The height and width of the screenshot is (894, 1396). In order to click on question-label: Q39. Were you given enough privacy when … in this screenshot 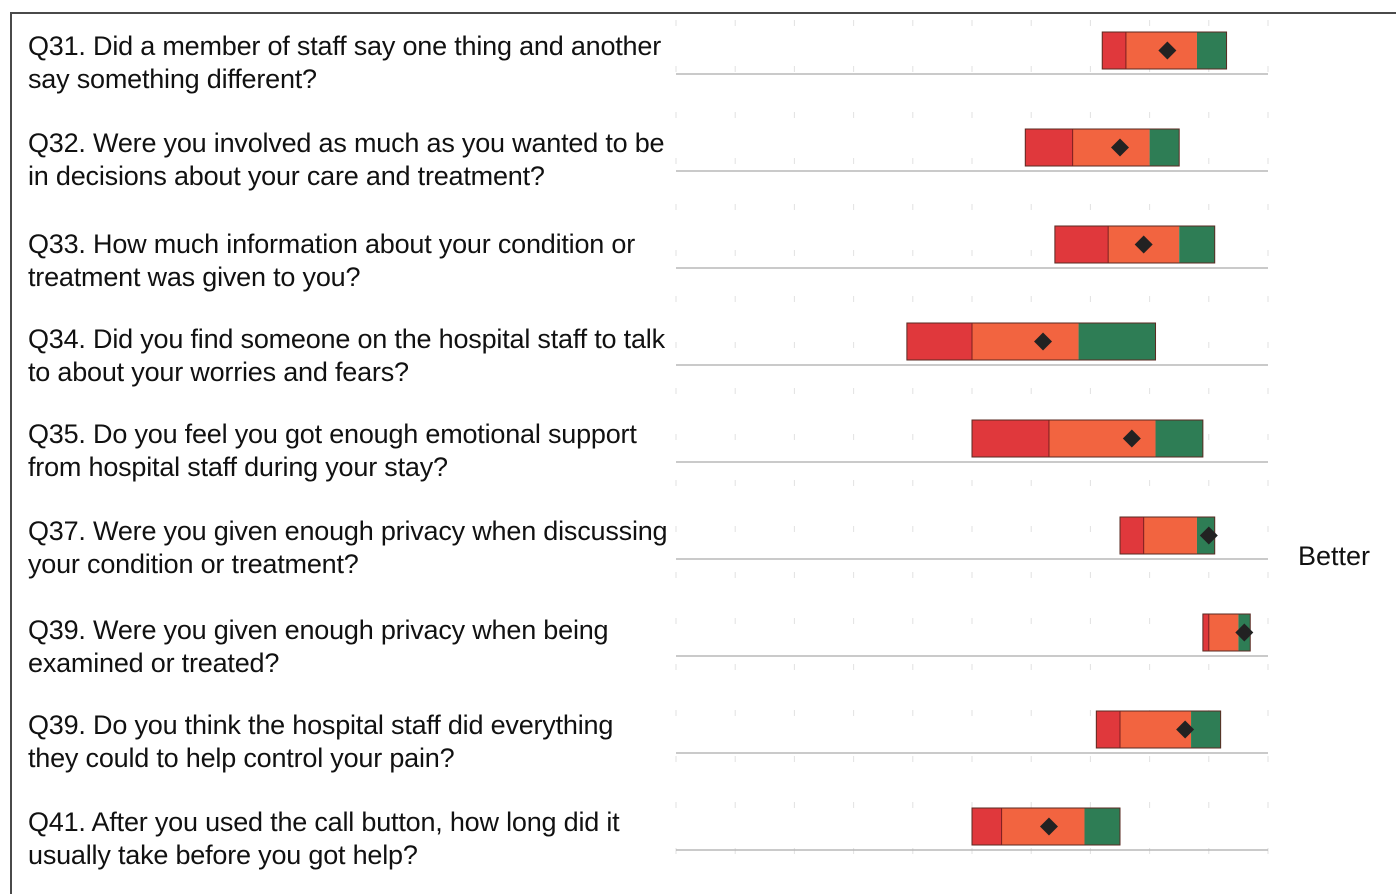, I will do `click(318, 646)`.